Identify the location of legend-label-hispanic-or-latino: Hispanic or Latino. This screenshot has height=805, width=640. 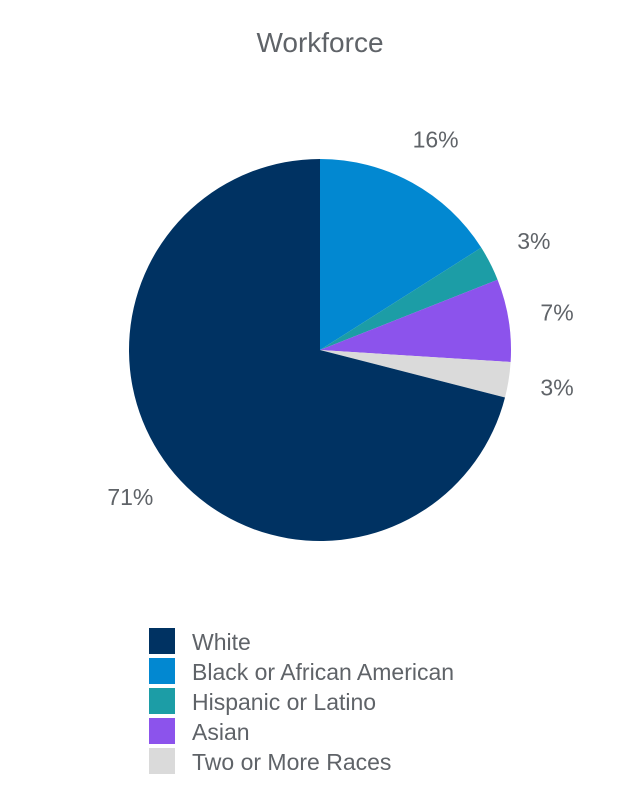
(284, 702).